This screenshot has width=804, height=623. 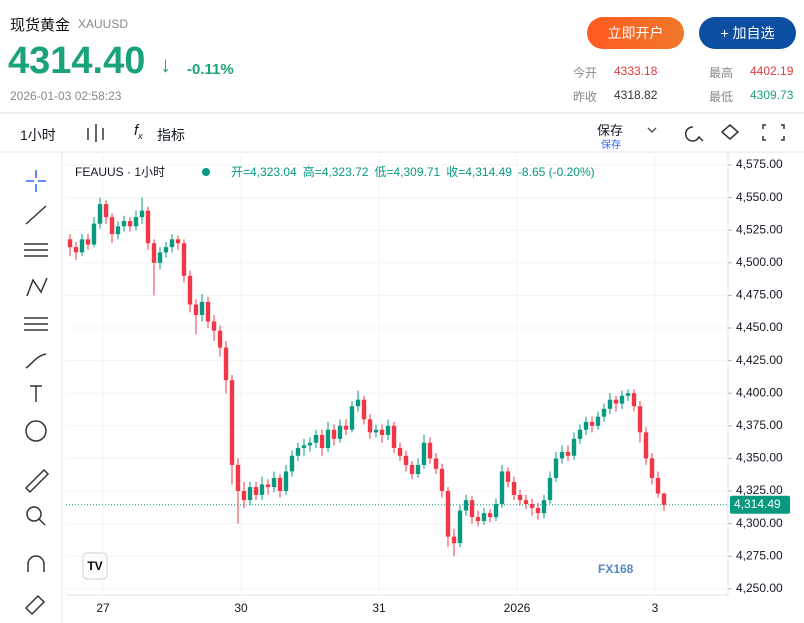 What do you see at coordinates (610, 130) in the screenshot?
I see `save-button: 保存` at bounding box center [610, 130].